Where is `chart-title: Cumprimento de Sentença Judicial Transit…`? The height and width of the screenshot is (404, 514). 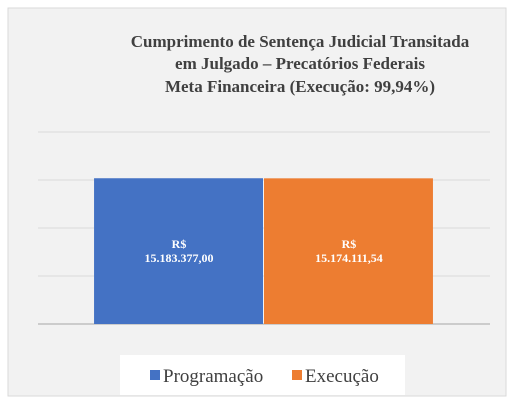 chart-title: Cumprimento de Sentença Judicial Transit… is located at coordinates (300, 41).